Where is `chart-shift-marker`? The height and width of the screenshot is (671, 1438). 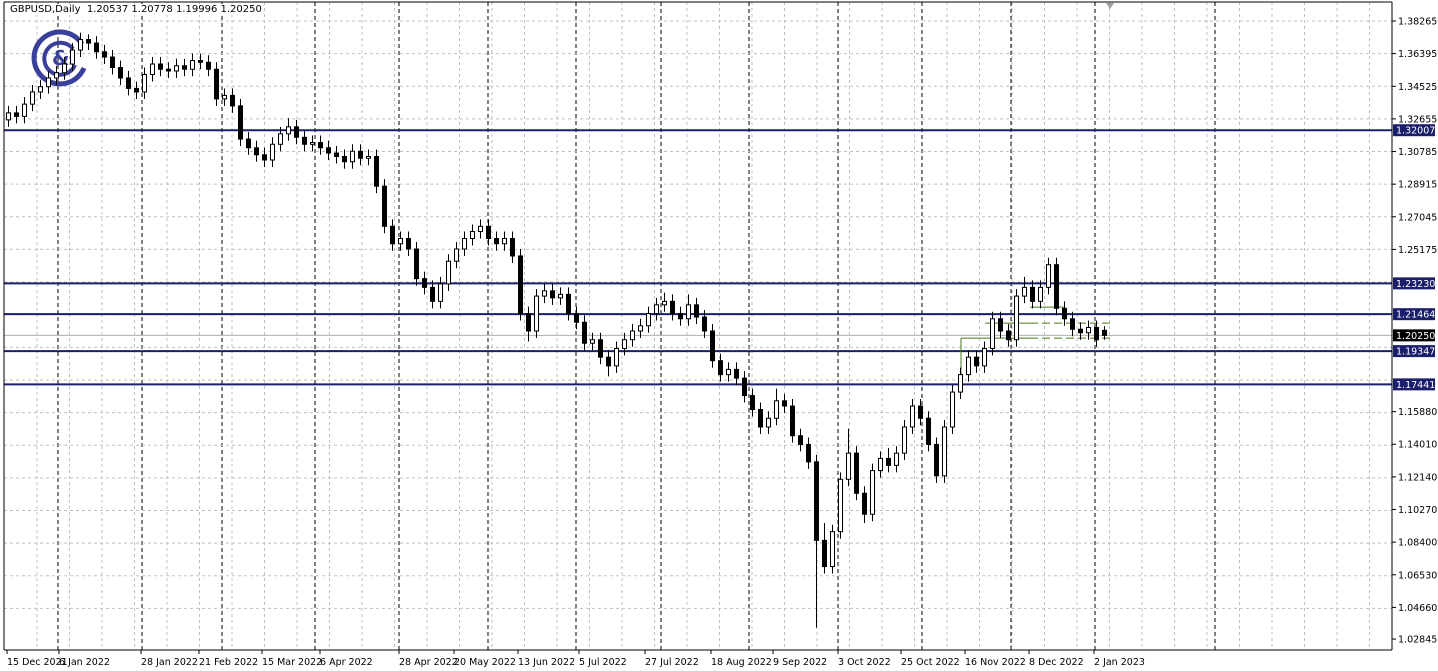 chart-shift-marker is located at coordinates (1110, 6).